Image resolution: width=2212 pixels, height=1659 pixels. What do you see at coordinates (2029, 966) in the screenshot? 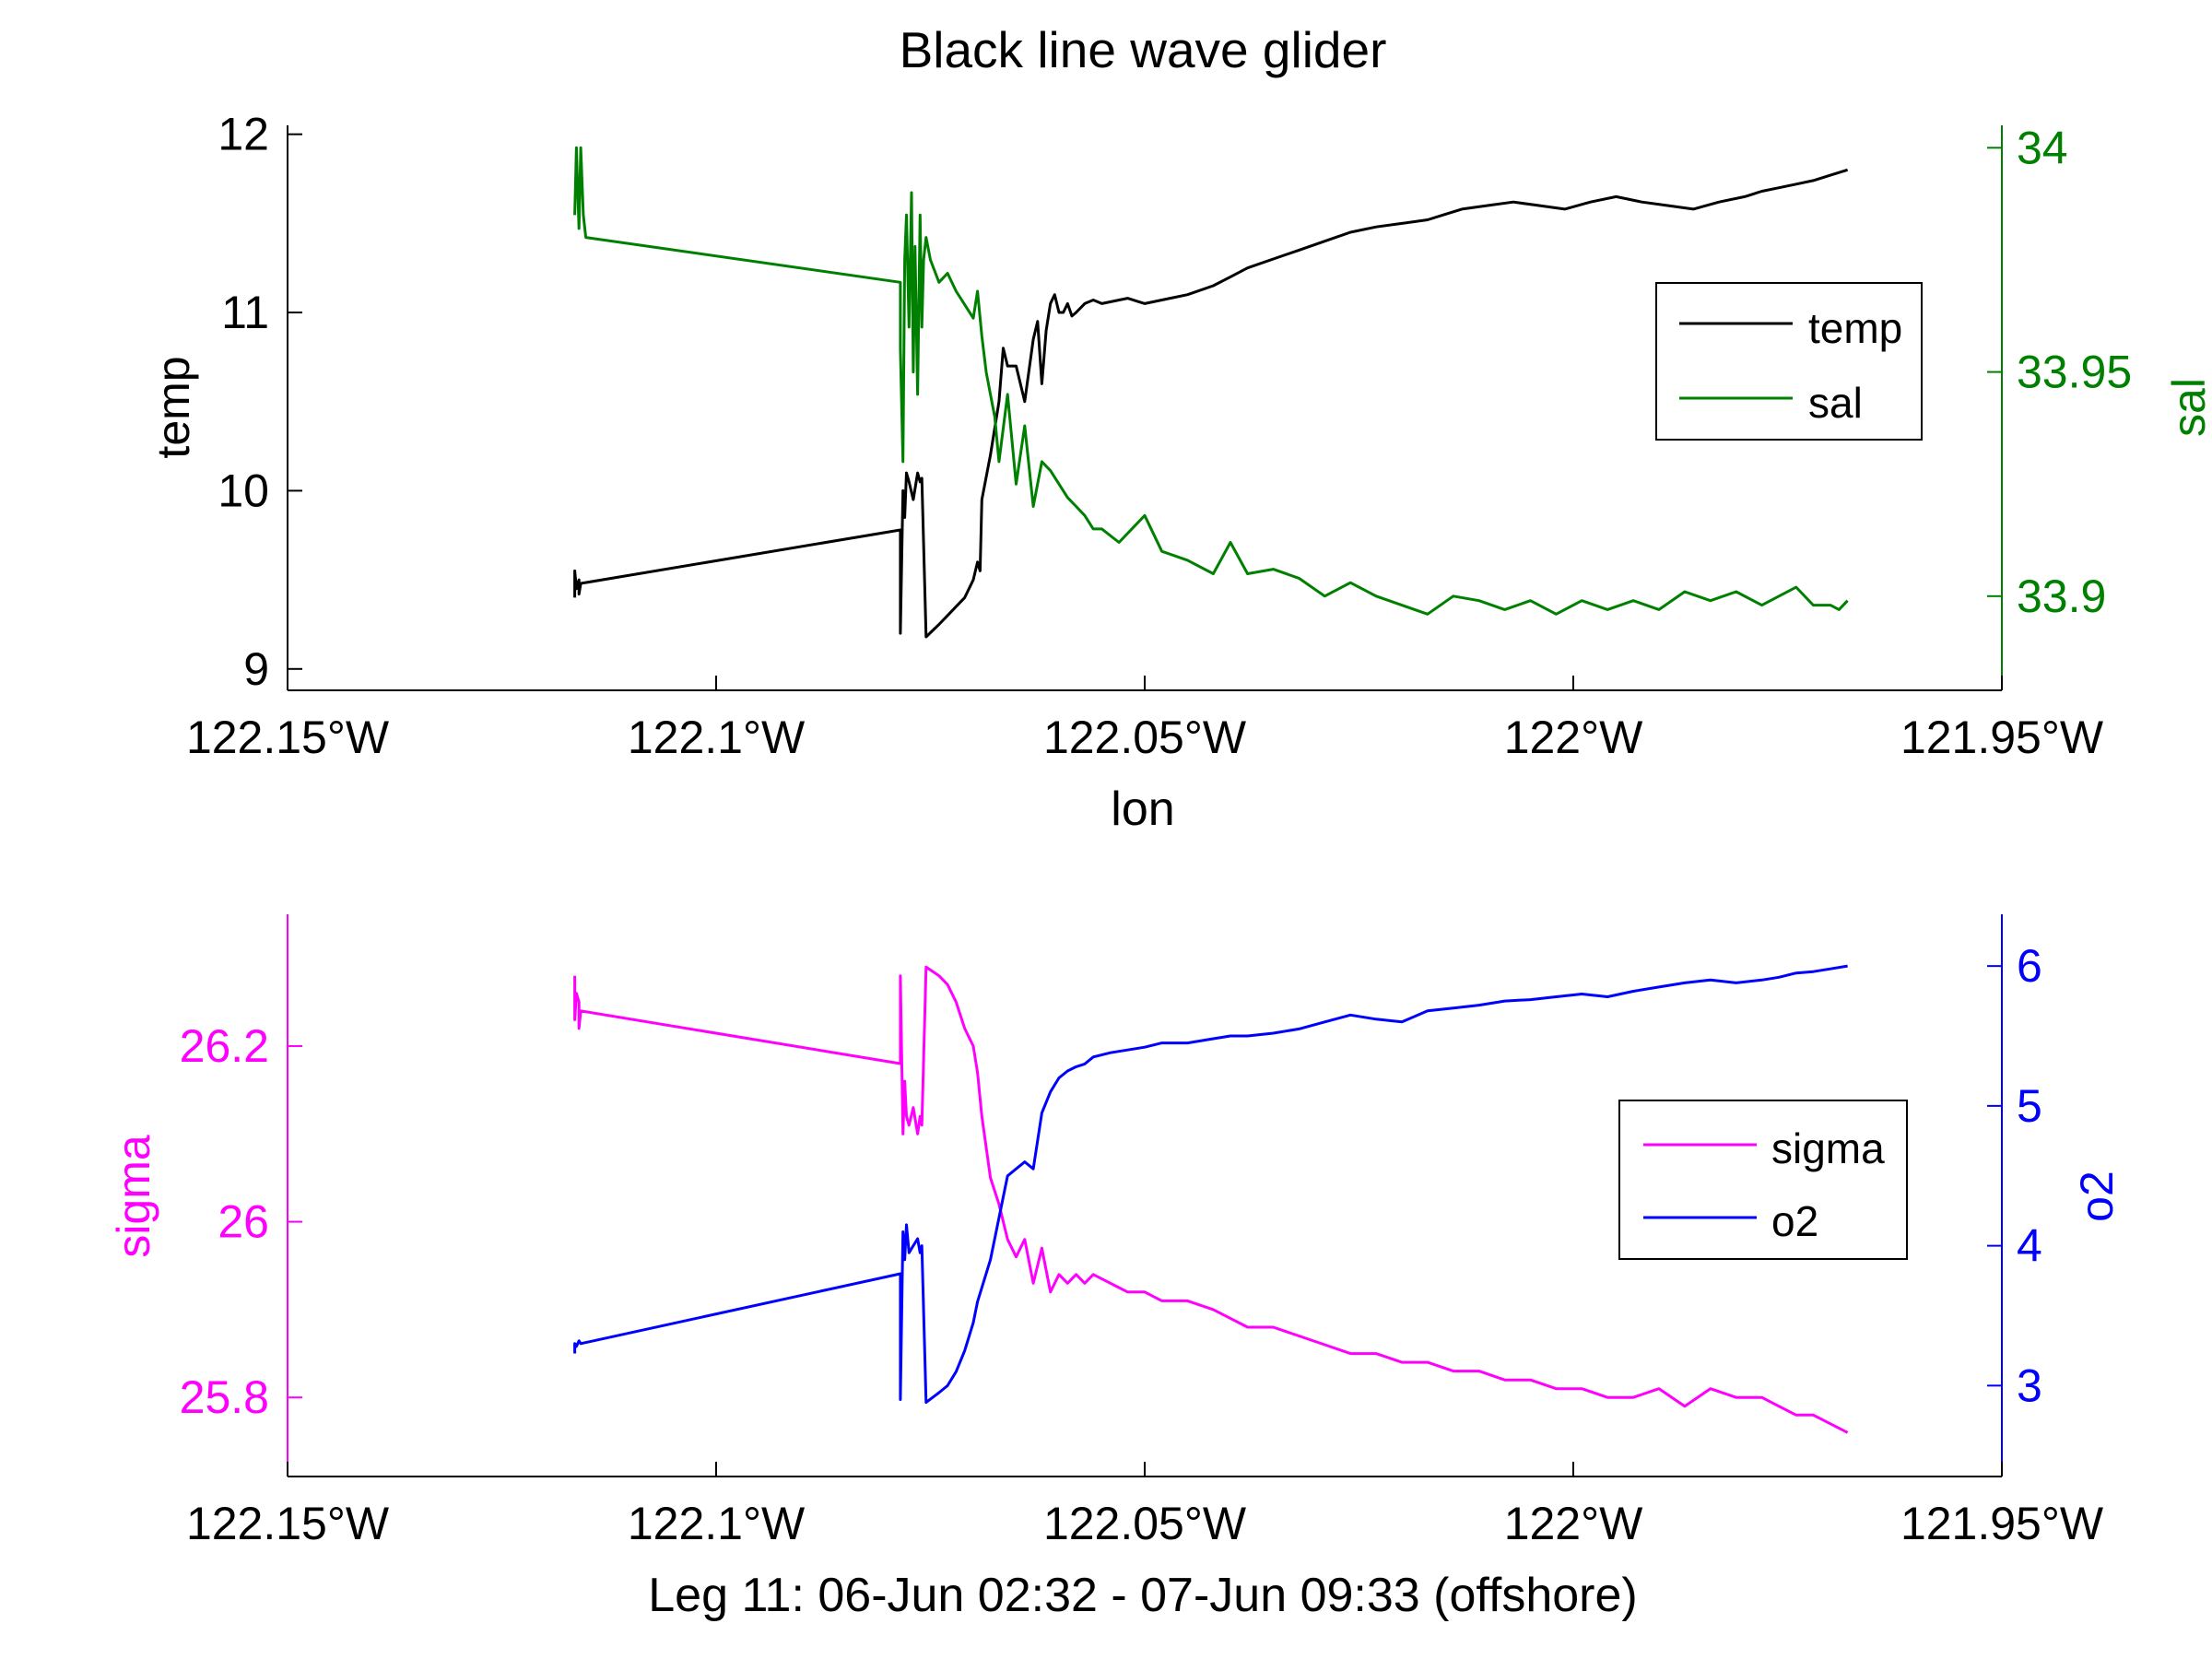
I see `right-y-tick-label: 6` at bounding box center [2029, 966].